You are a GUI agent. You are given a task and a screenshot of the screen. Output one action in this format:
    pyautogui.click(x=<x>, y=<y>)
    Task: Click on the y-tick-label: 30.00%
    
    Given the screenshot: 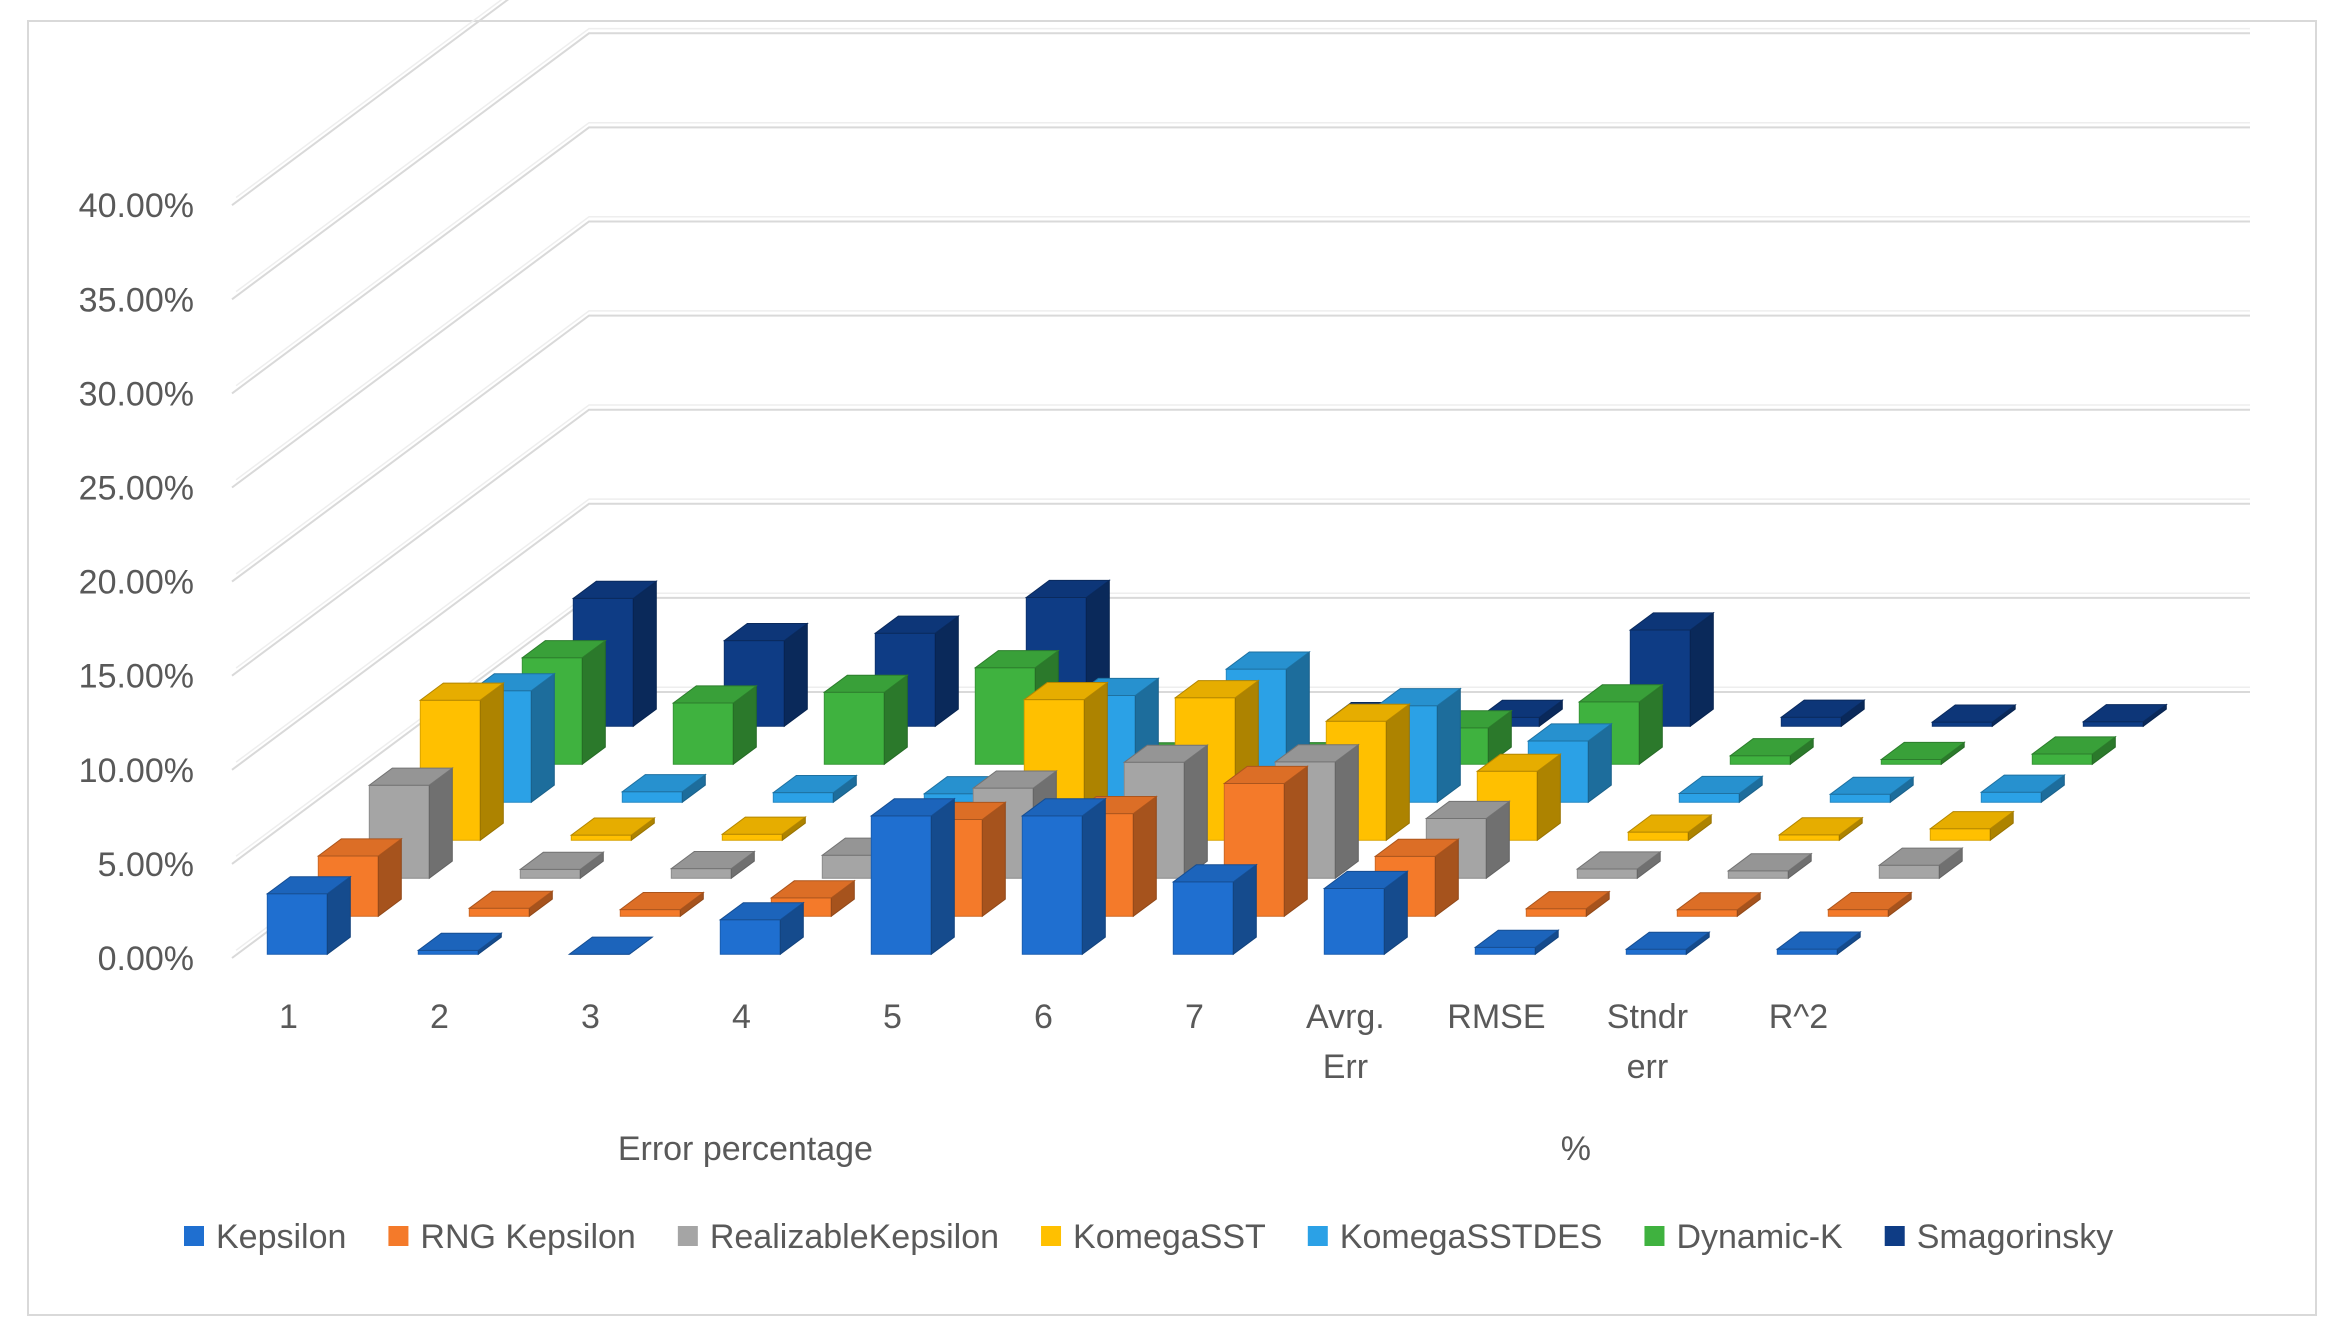 What is the action you would take?
    pyautogui.click(x=136, y=394)
    